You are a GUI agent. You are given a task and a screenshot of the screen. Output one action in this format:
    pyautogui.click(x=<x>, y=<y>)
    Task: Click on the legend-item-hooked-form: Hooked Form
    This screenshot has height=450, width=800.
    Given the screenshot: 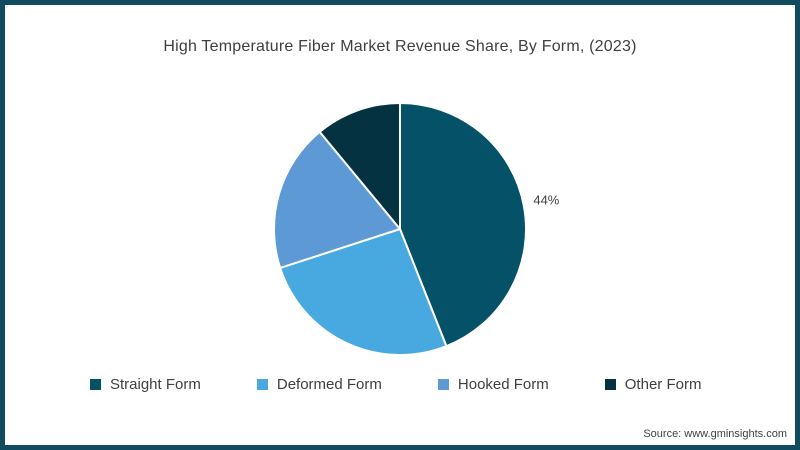 What is the action you would take?
    pyautogui.click(x=493, y=384)
    